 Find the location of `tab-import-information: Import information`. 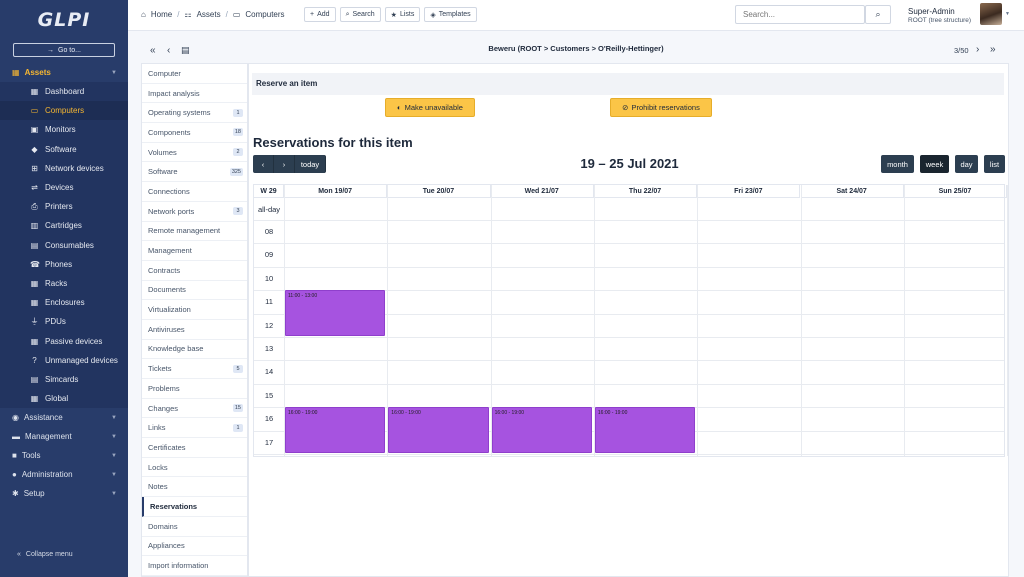

tab-import-information: Import information is located at coordinates (194, 566).